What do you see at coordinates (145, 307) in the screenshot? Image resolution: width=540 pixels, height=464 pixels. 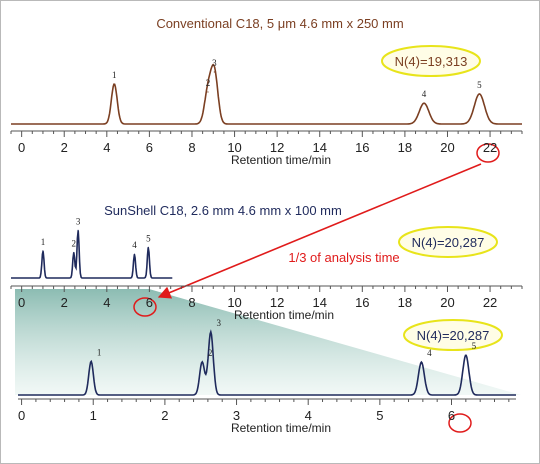 I see `highlight-circle-mid` at bounding box center [145, 307].